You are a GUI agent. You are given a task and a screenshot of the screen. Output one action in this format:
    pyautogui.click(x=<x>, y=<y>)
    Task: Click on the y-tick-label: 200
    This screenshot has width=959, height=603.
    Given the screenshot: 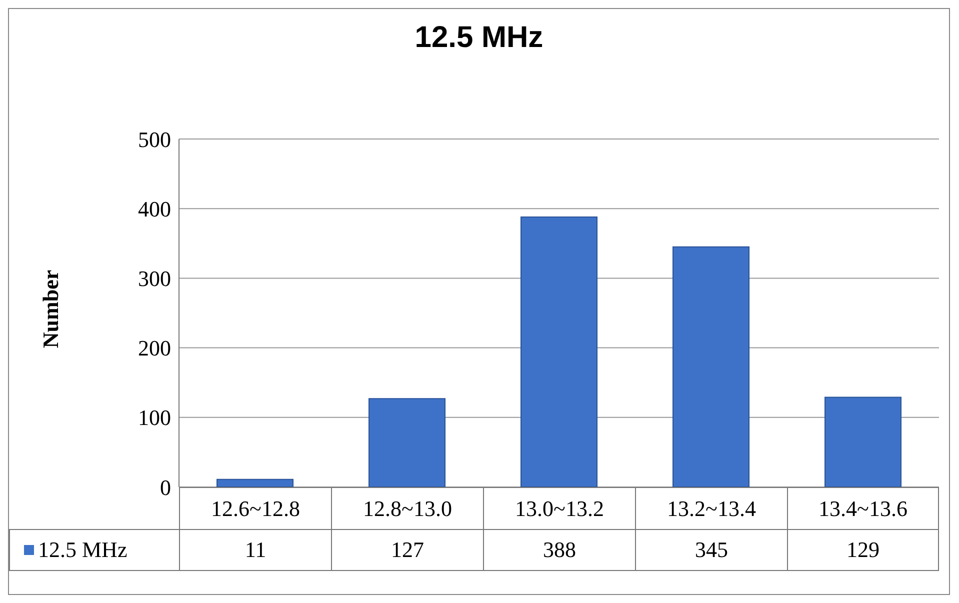 What is the action you would take?
    pyautogui.click(x=154, y=348)
    